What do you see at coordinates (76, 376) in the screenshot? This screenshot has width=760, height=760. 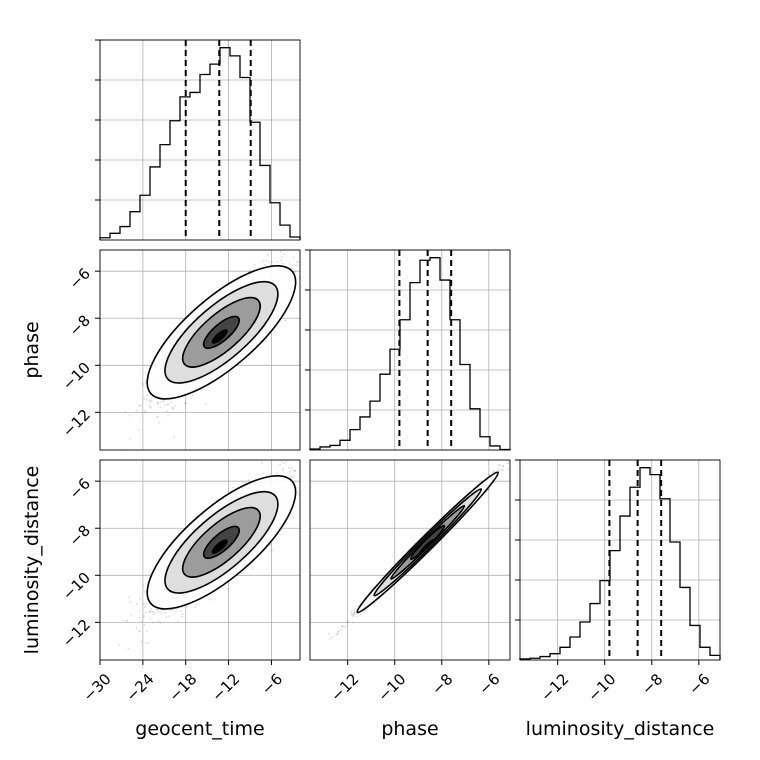 I see `y-tick-label: −10` at bounding box center [76, 376].